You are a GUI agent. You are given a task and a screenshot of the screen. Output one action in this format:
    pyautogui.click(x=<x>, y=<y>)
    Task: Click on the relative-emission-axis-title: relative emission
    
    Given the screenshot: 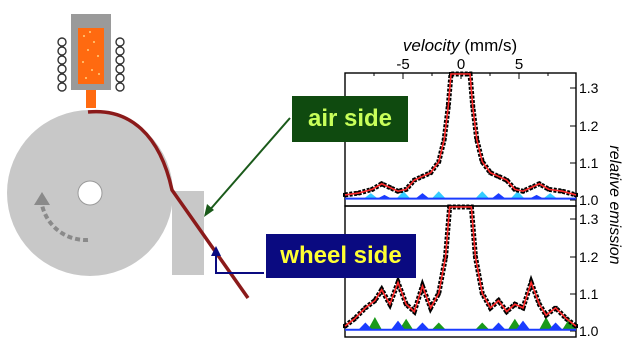 What is the action you would take?
    pyautogui.click(x=614, y=204)
    